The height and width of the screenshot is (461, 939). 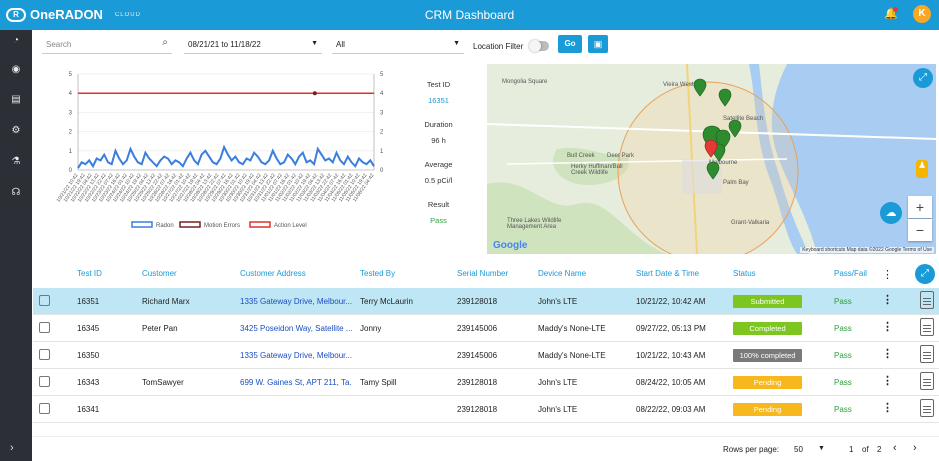 What do you see at coordinates (398, 44) in the screenshot?
I see `status-select: All ▼` at bounding box center [398, 44].